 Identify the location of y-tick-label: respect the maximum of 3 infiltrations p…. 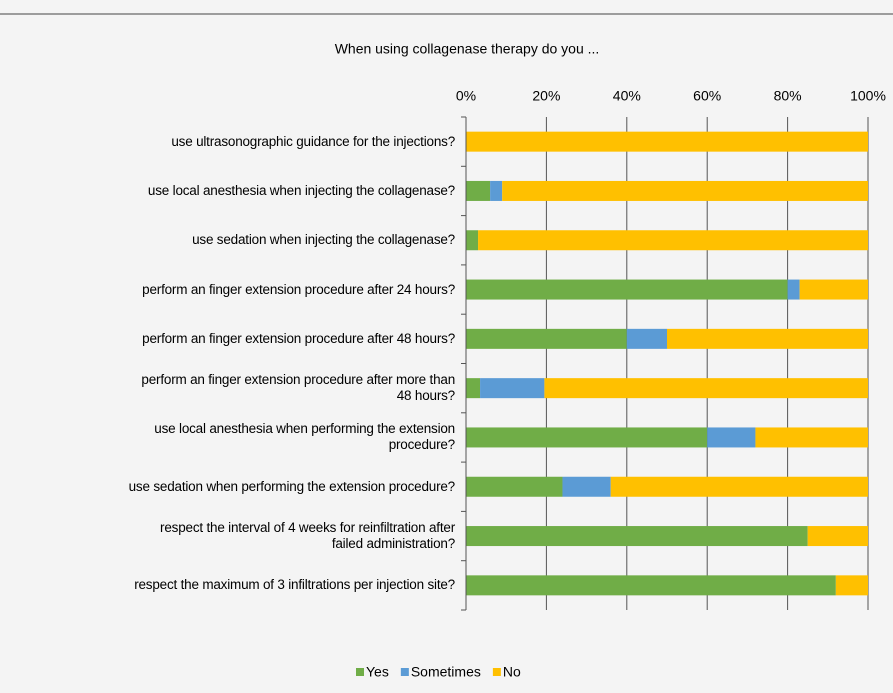
(294, 585).